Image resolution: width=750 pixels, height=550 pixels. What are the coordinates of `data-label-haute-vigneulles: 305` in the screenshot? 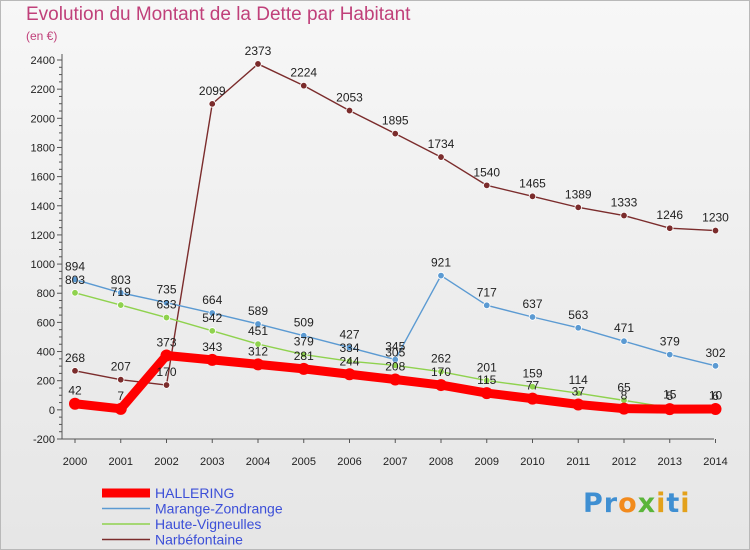 It's located at (395, 352).